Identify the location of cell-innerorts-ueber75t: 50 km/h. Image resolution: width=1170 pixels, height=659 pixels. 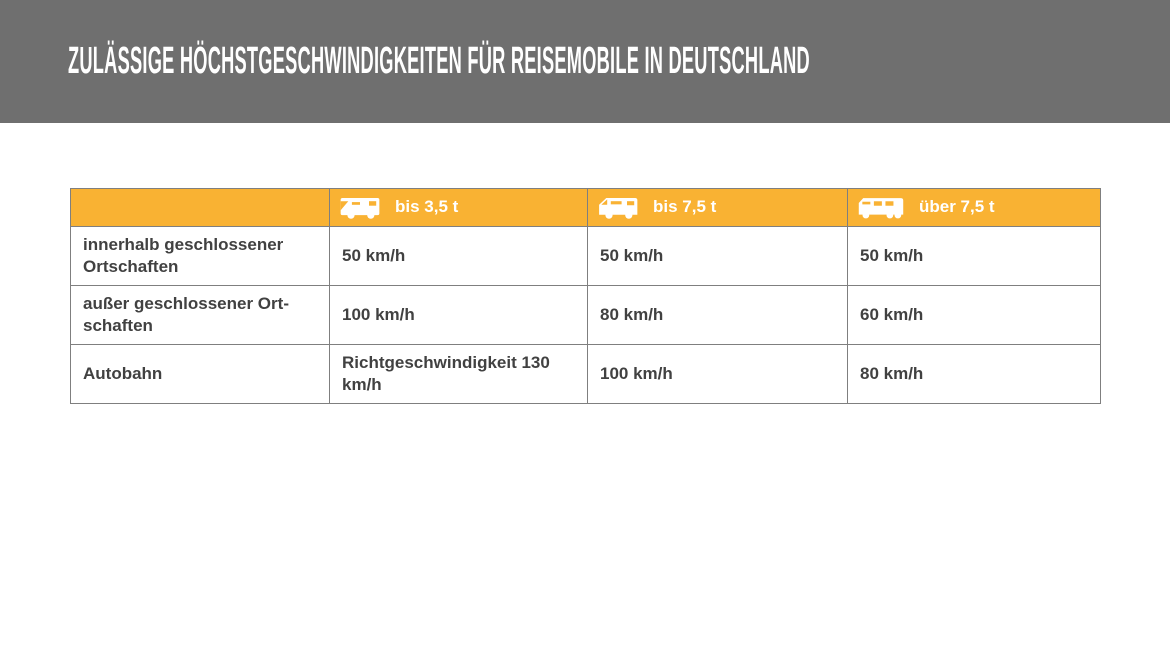
(974, 256).